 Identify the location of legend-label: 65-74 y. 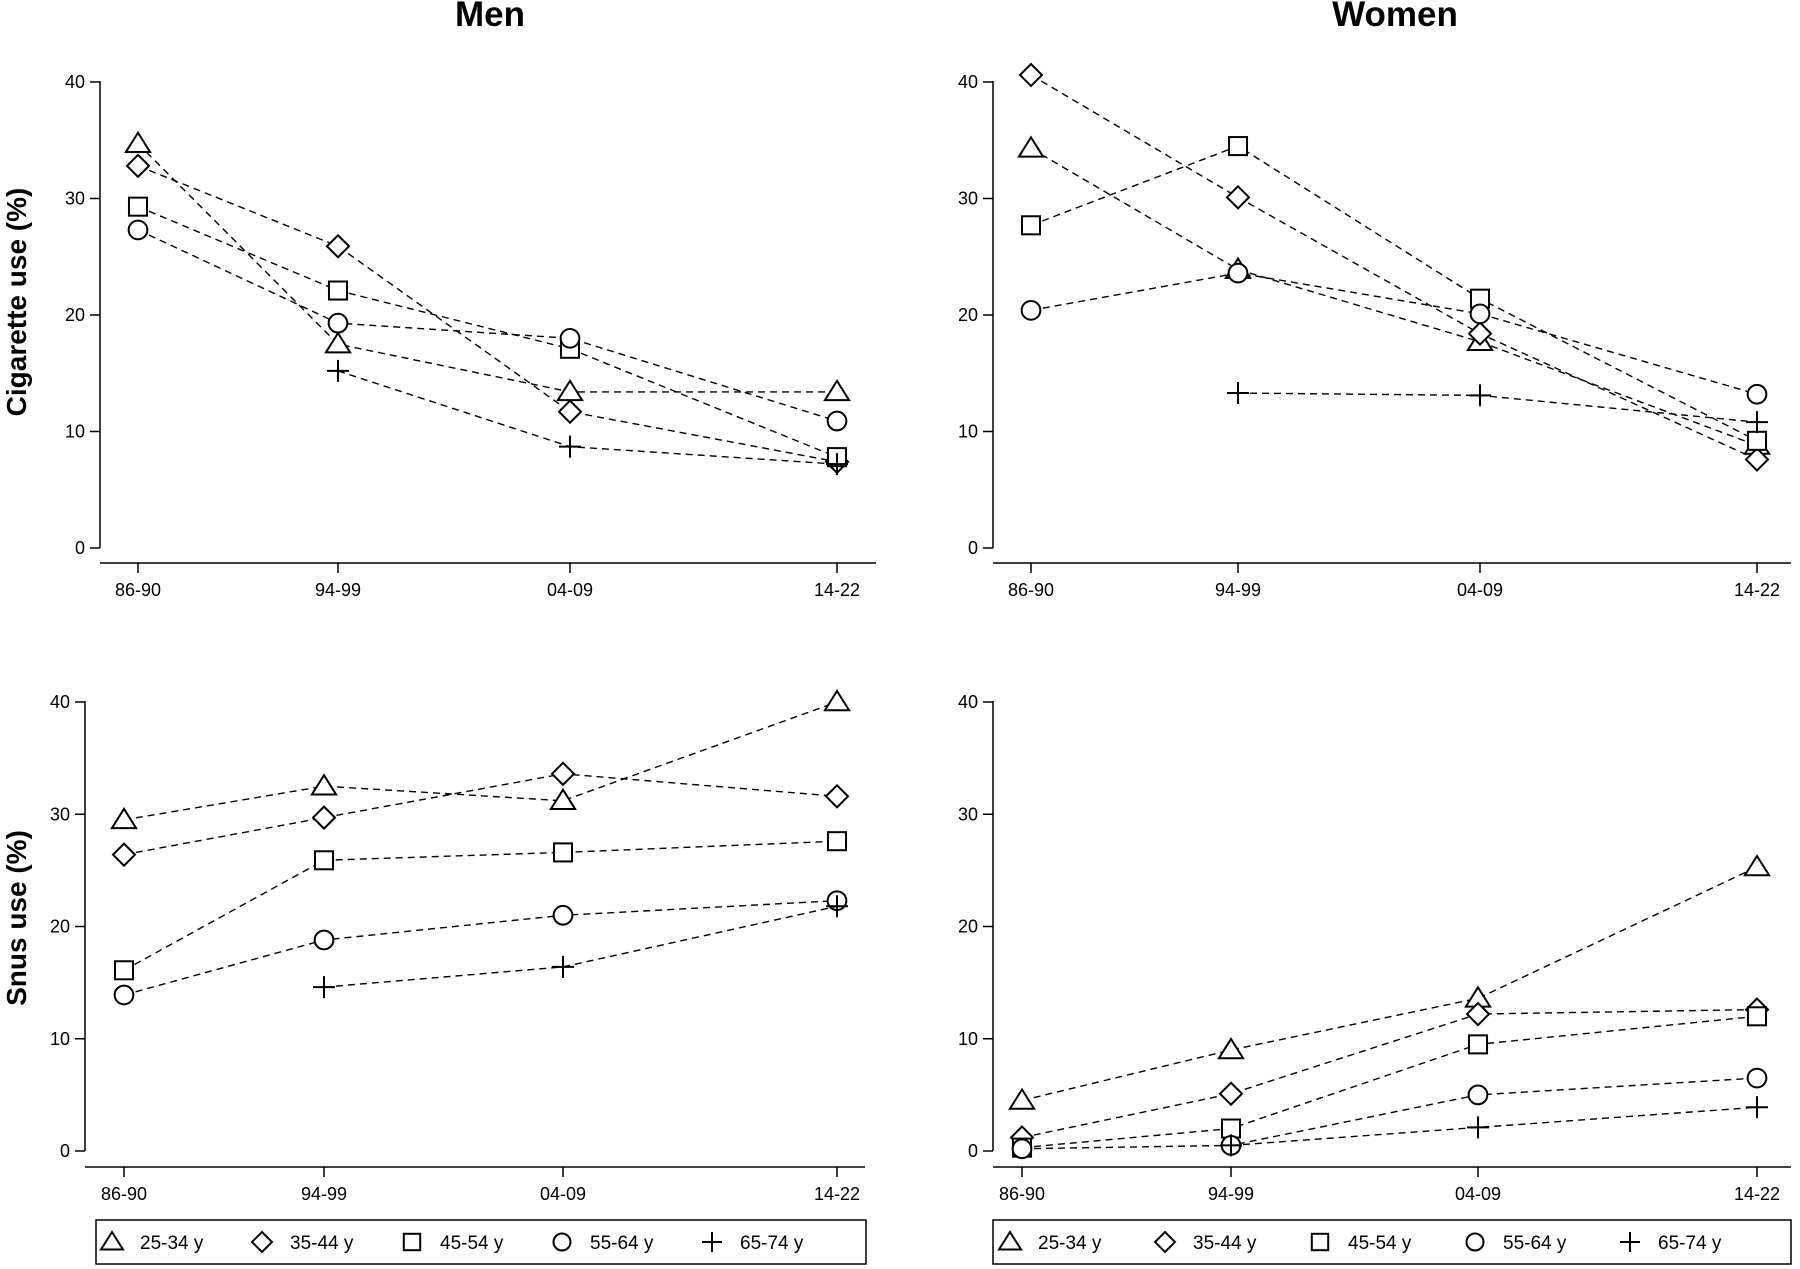
(1690, 1243).